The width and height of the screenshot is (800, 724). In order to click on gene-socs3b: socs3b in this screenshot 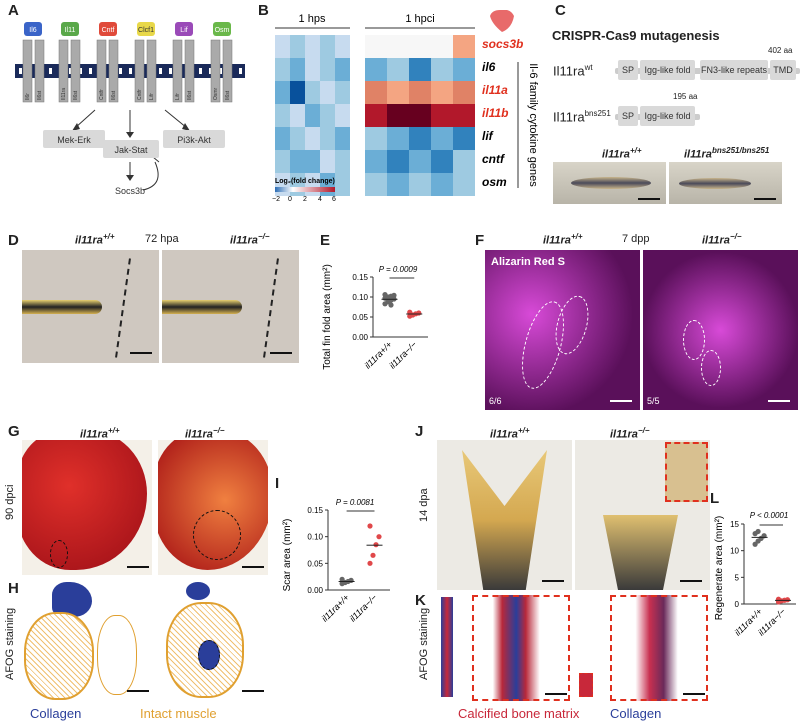, I will do `click(502, 44)`.